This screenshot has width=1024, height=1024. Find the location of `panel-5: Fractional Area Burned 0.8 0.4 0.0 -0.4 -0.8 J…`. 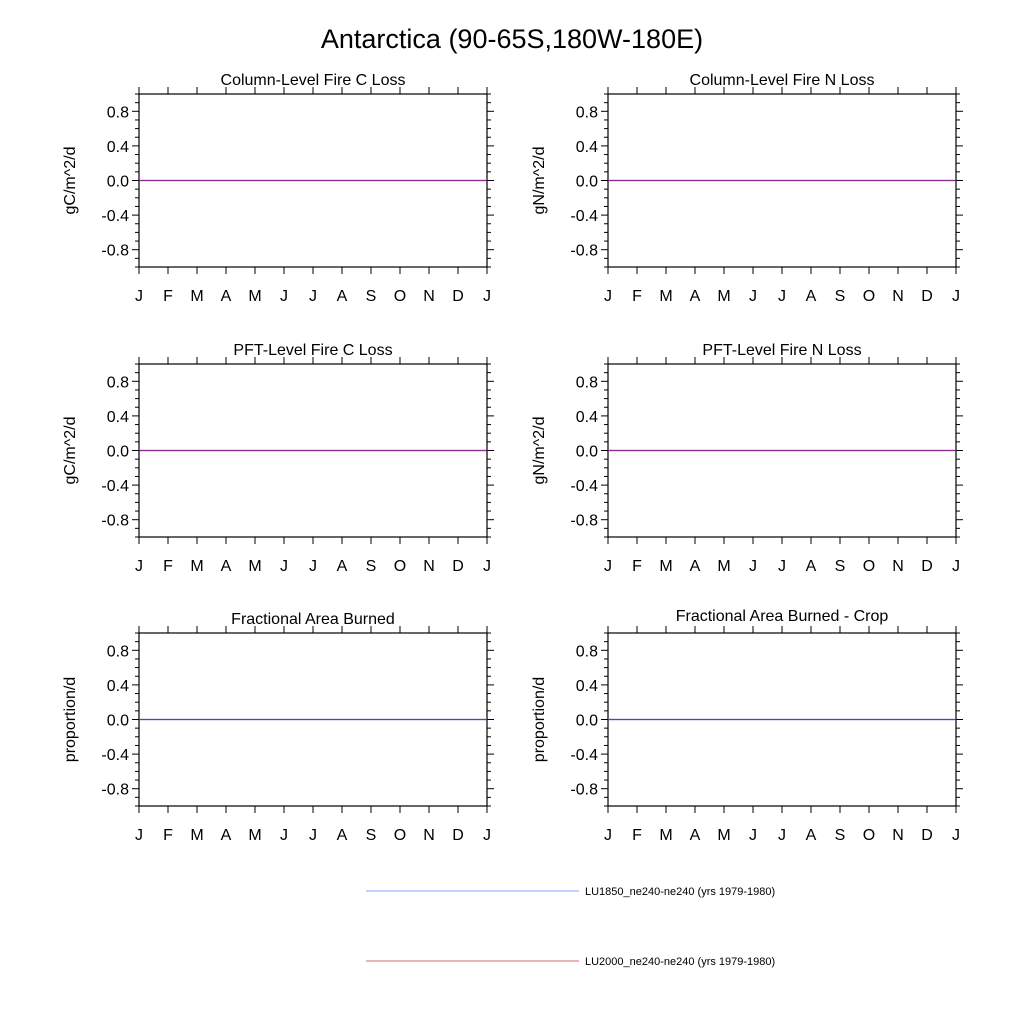

panel-5: Fractional Area Burned 0.8 0.4 0.0 -0.4 -0.8 J… is located at coordinates (278, 727).